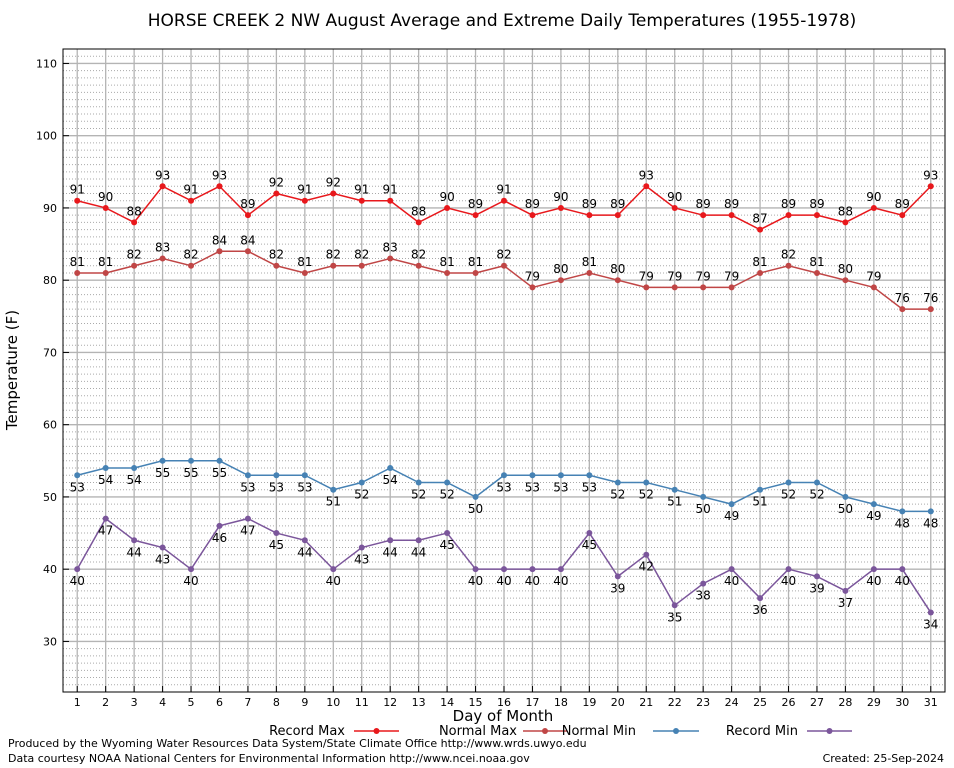 The width and height of the screenshot is (954, 768). What do you see at coordinates (418, 494) in the screenshot?
I see `normal-min-data-label: 52` at bounding box center [418, 494].